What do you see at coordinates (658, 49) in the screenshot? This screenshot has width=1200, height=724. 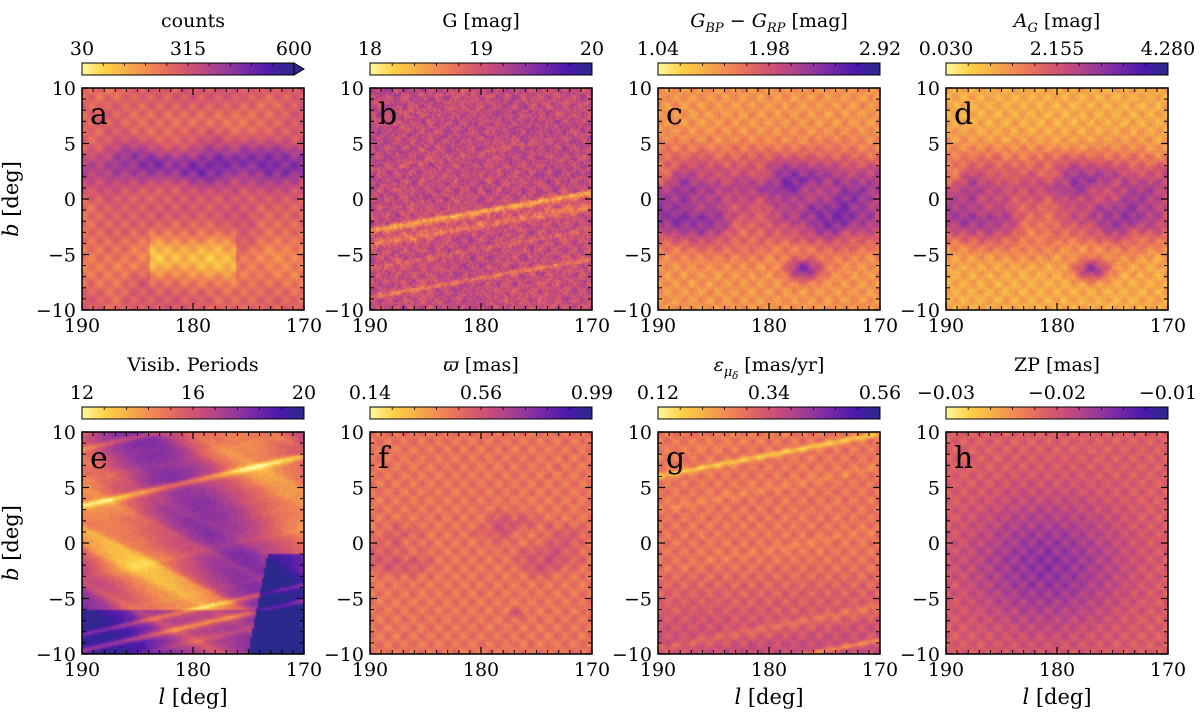 I see `colorbar-tick-label: 1.04` at bounding box center [658, 49].